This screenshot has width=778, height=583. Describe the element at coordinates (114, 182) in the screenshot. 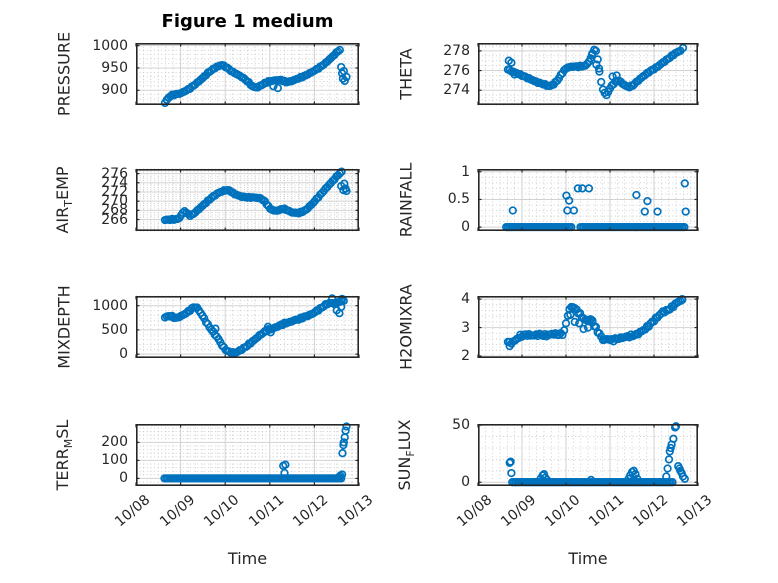

I see `y-tick-label-air-temp: 274` at that location.